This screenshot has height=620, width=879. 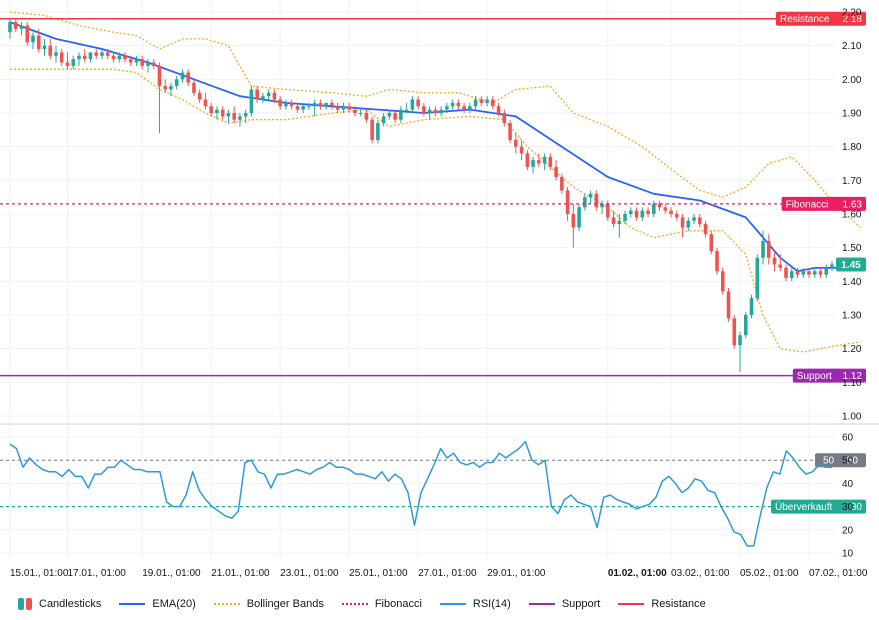 What do you see at coordinates (378, 573) in the screenshot?
I see `time-tick-label: 25.01., 01:00` at bounding box center [378, 573].